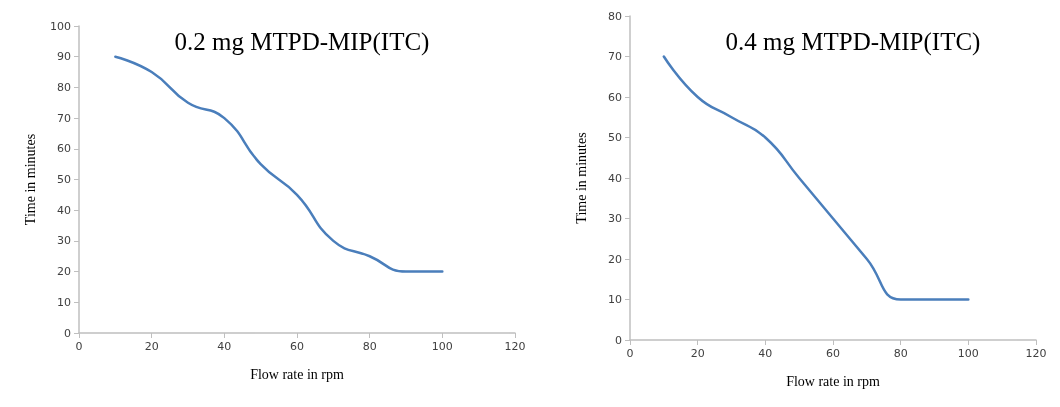 The height and width of the screenshot is (407, 1060). What do you see at coordinates (853, 42) in the screenshot?
I see `text: 0.4 mg MTPD-MIP(ITC)` at bounding box center [853, 42].